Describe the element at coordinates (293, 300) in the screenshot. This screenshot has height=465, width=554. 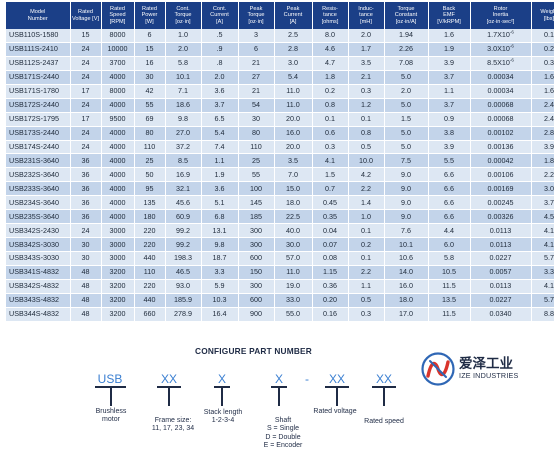
I see `spec-cell: 33.0` at that location.